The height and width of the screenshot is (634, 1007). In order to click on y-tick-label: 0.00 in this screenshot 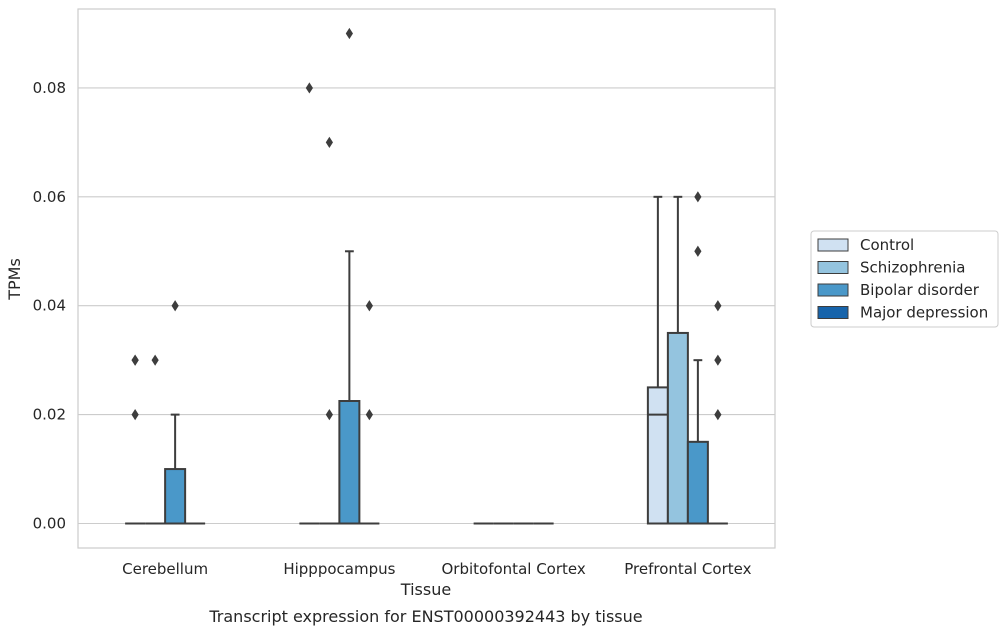, I will do `click(49, 524)`.